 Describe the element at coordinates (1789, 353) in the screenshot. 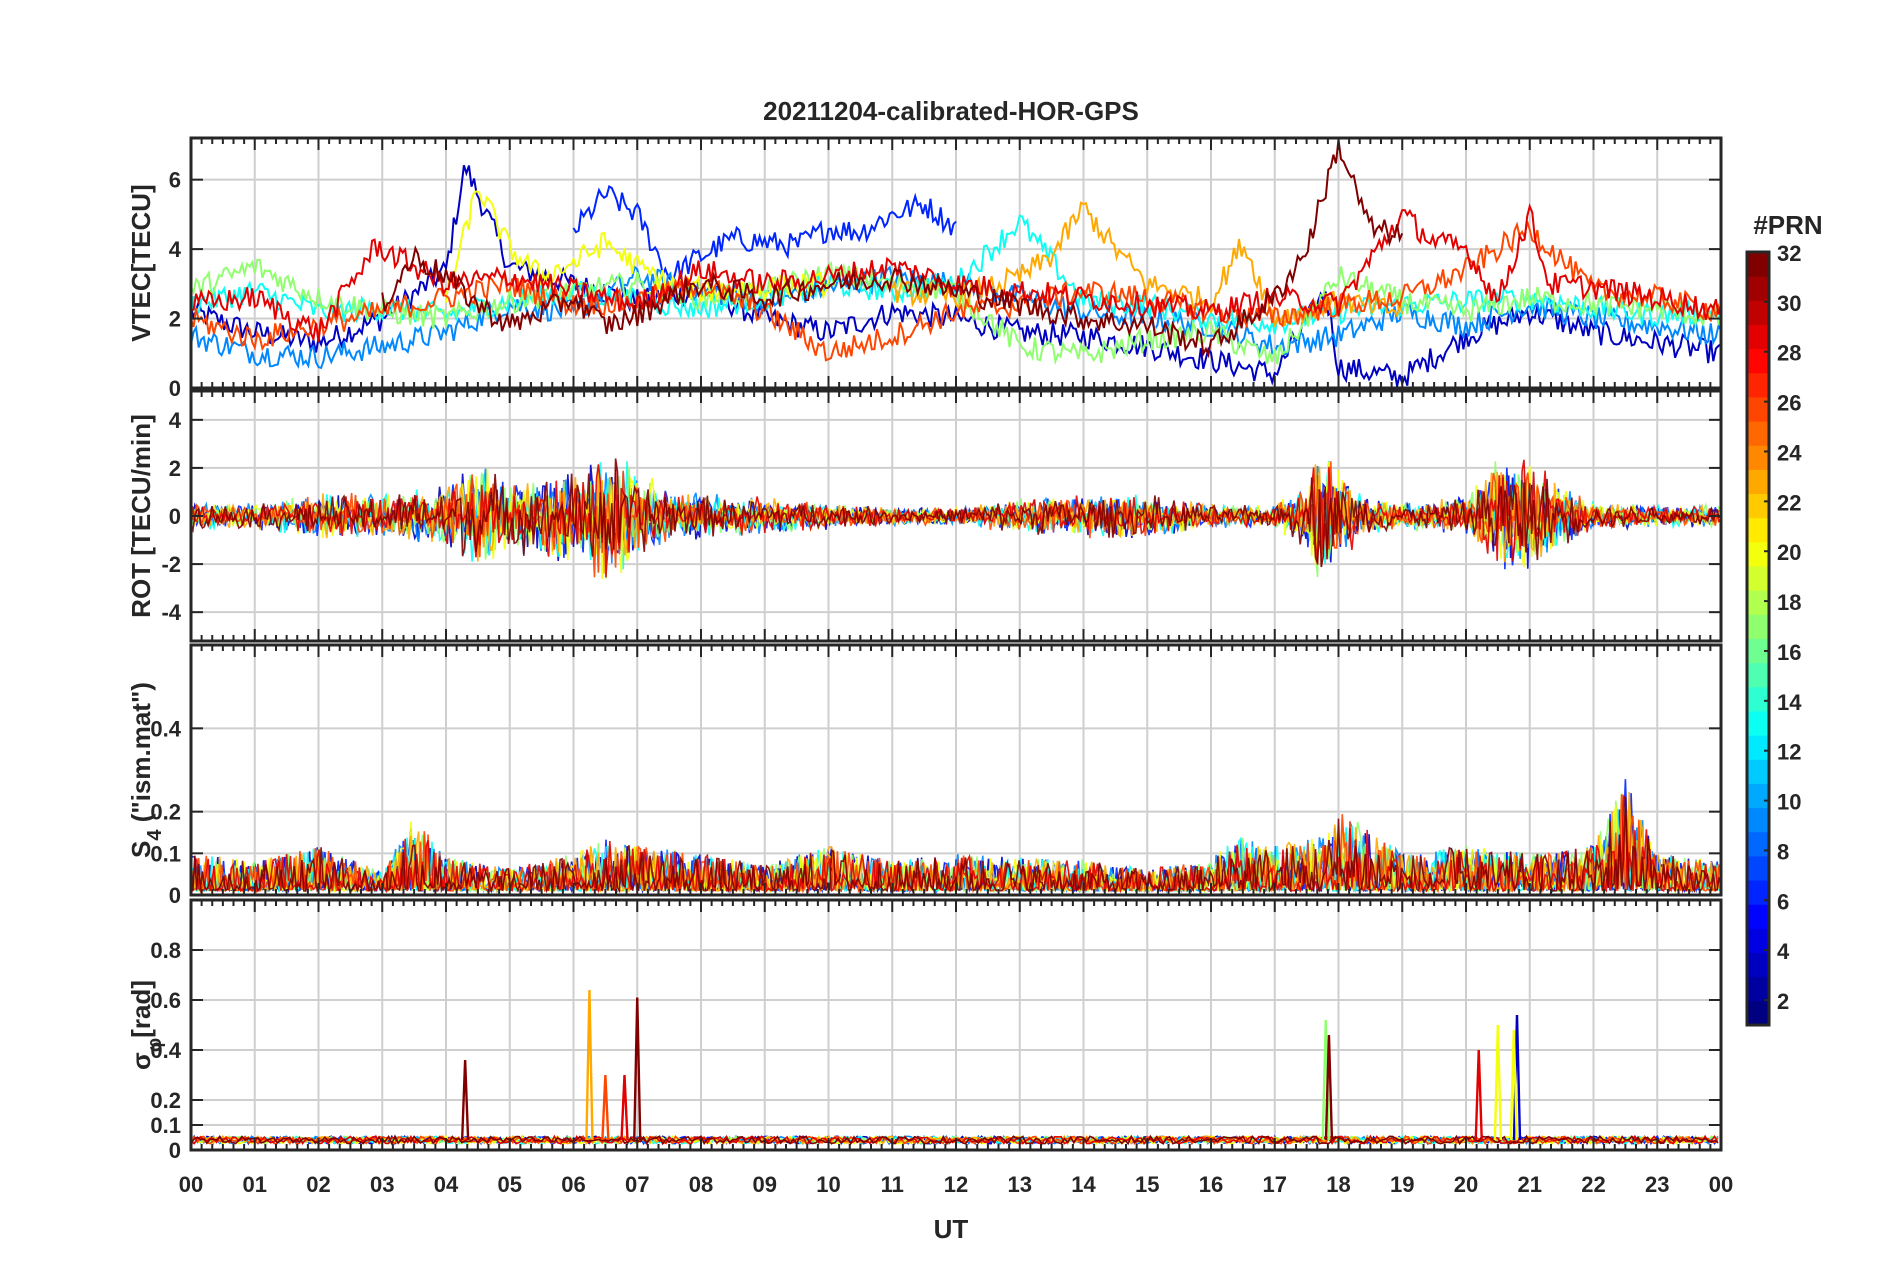

I see `colorbar-tick-label: 28` at that location.